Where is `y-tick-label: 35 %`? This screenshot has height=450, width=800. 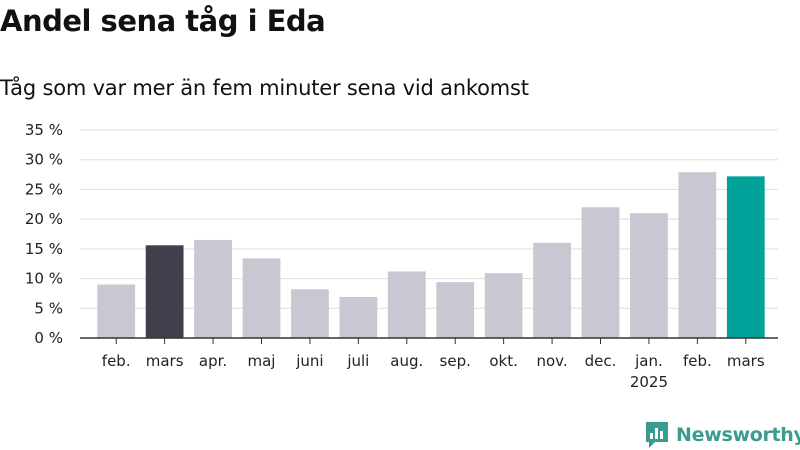
y-tick-label: 35 % is located at coordinates (44, 130).